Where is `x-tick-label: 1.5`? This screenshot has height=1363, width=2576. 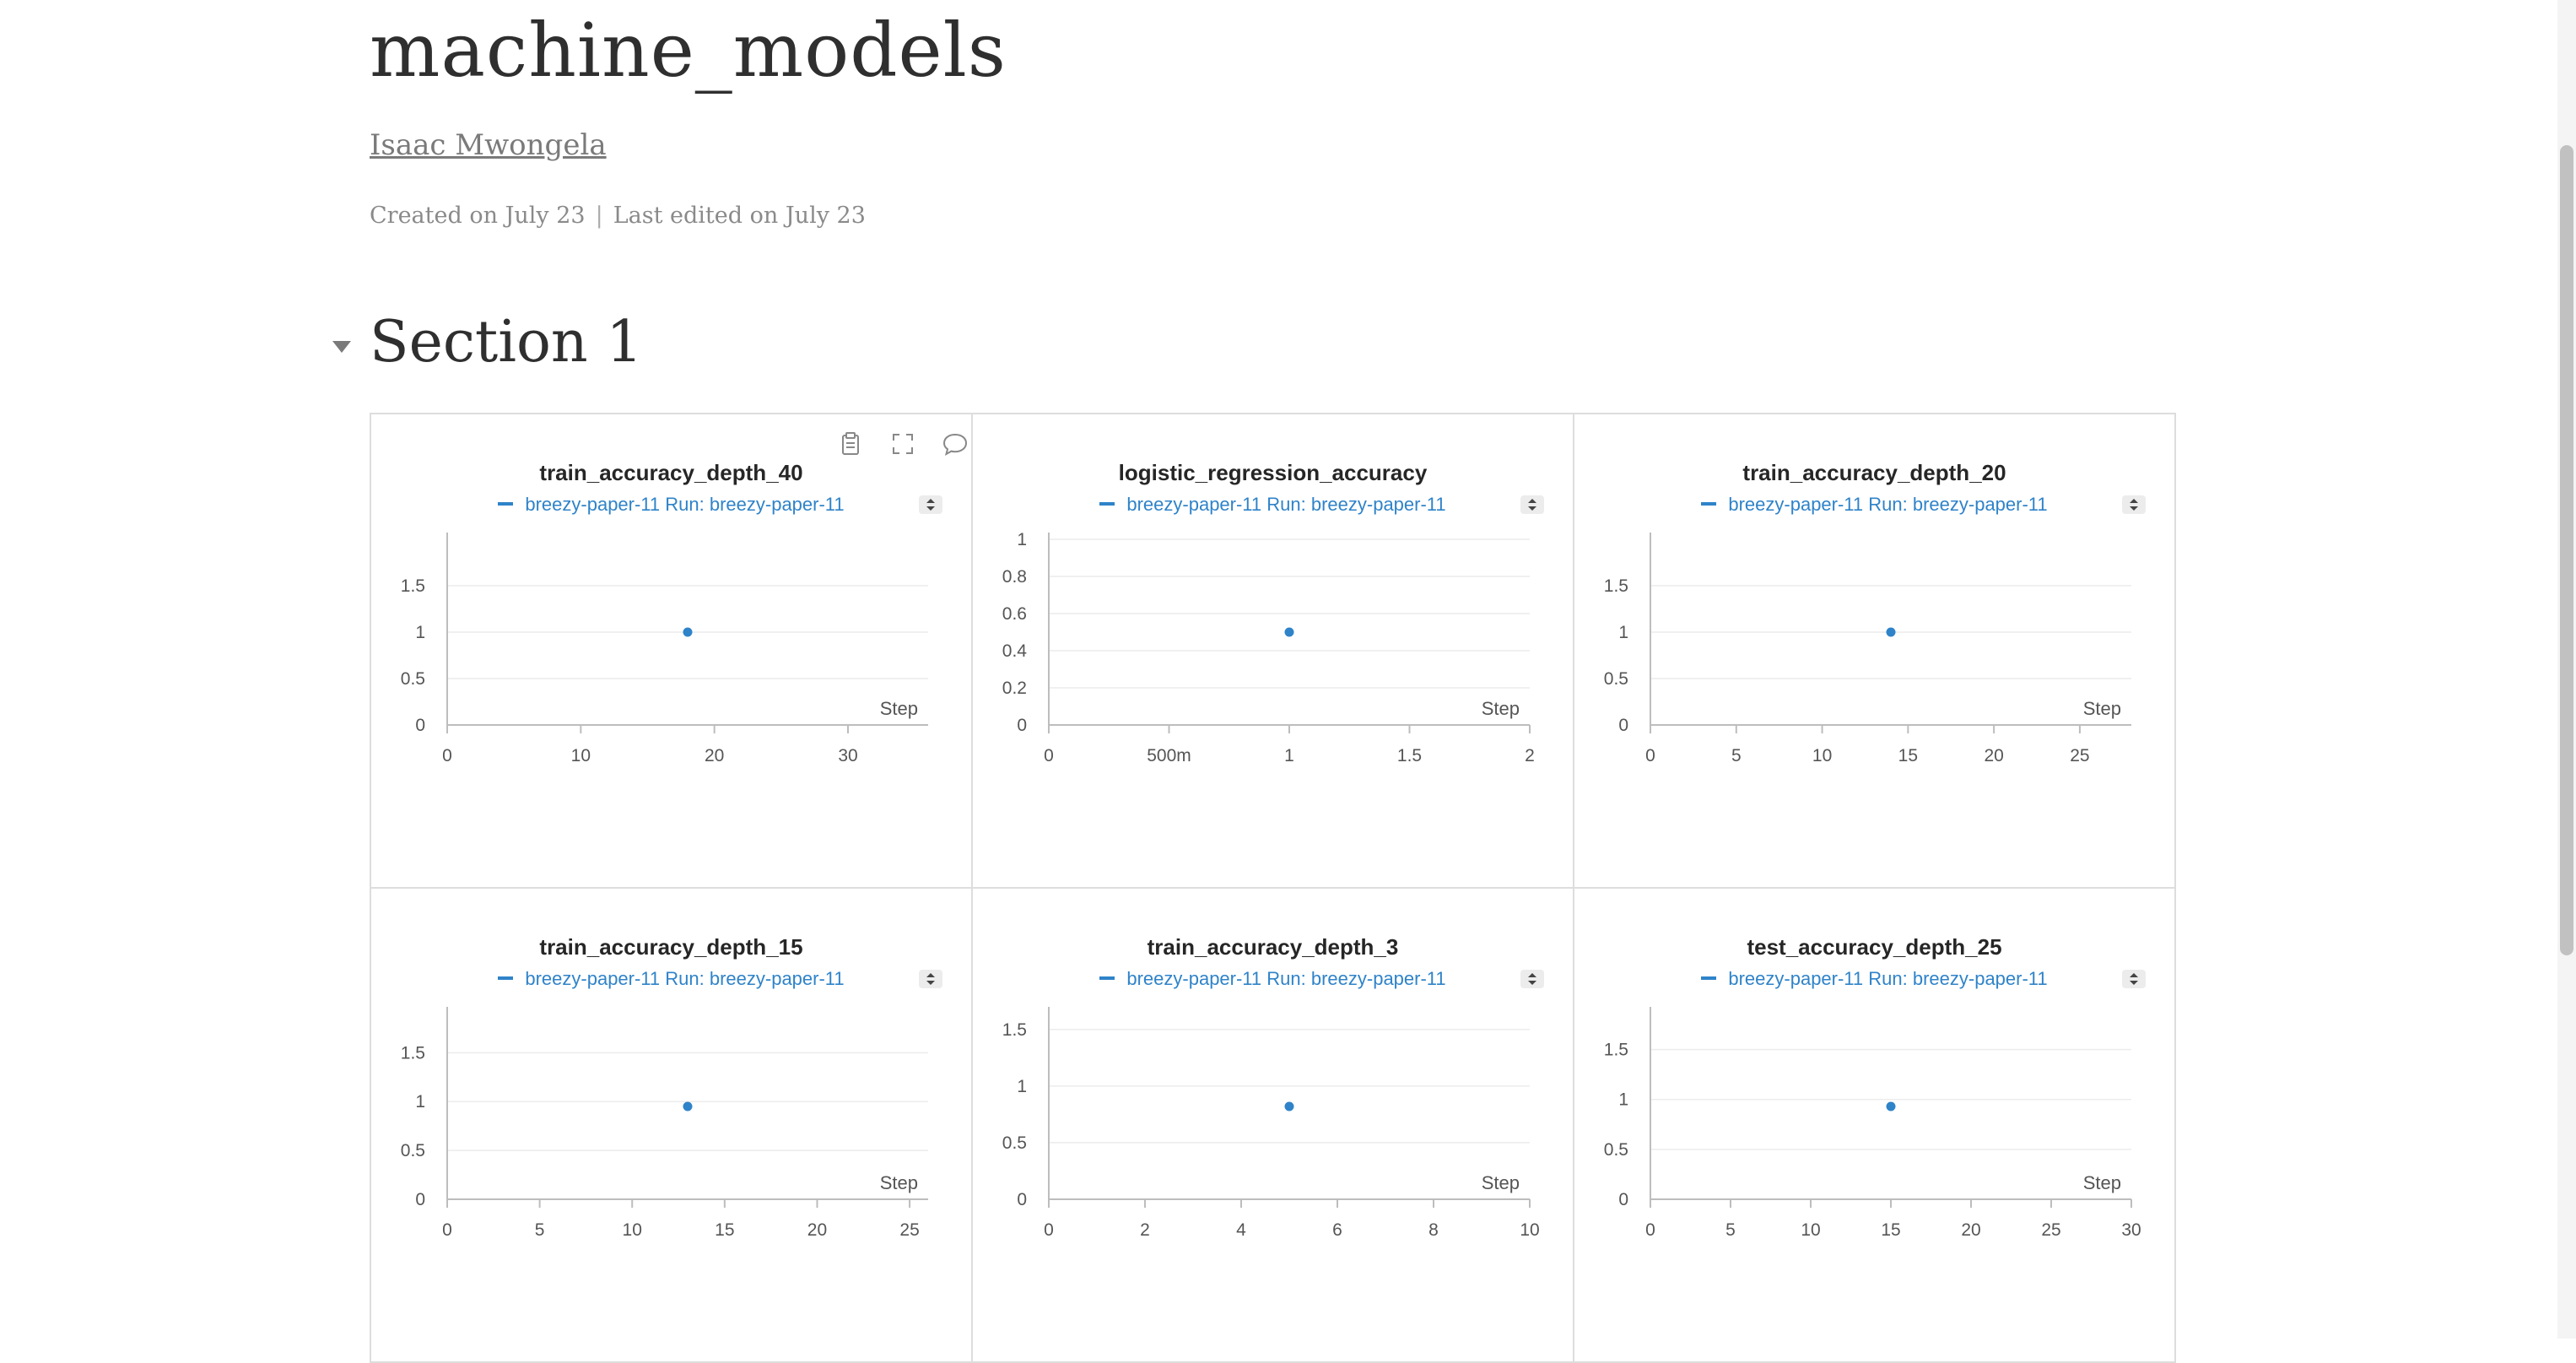 x-tick-label: 1.5 is located at coordinates (1409, 755).